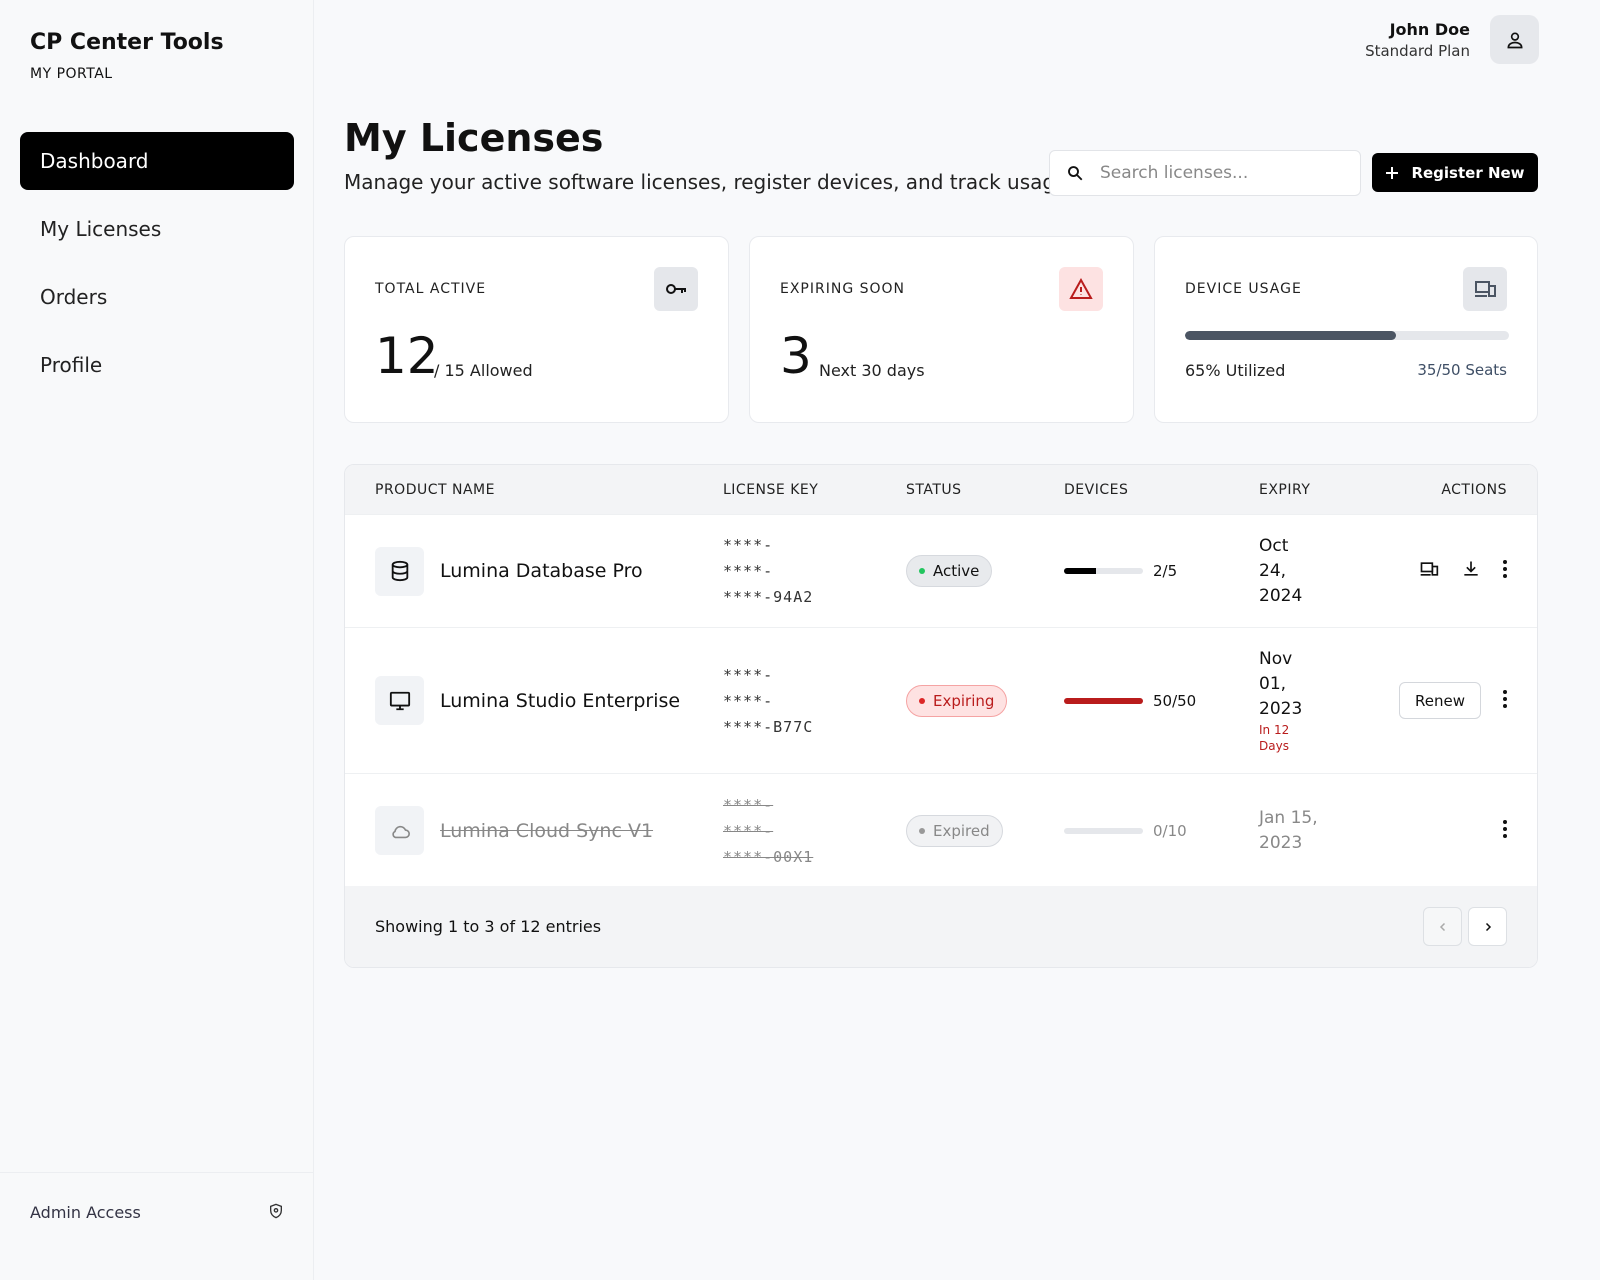 Image resolution: width=1600 pixels, height=1280 pixels. Describe the element at coordinates (1347, 335) in the screenshot. I see `usage-bar` at that location.